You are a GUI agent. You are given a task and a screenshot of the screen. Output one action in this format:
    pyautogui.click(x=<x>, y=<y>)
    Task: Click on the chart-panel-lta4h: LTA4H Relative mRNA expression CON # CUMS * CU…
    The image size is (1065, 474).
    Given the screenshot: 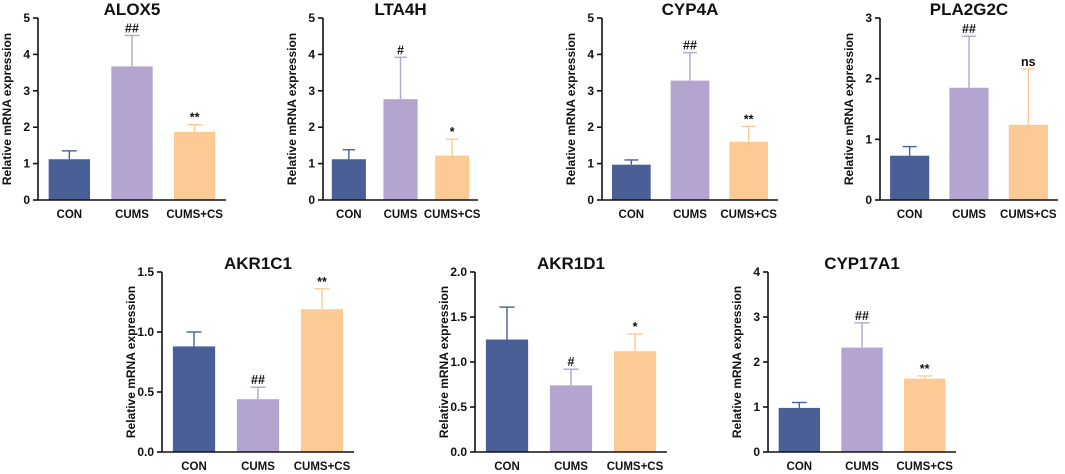 What is the action you would take?
    pyautogui.click(x=383, y=110)
    